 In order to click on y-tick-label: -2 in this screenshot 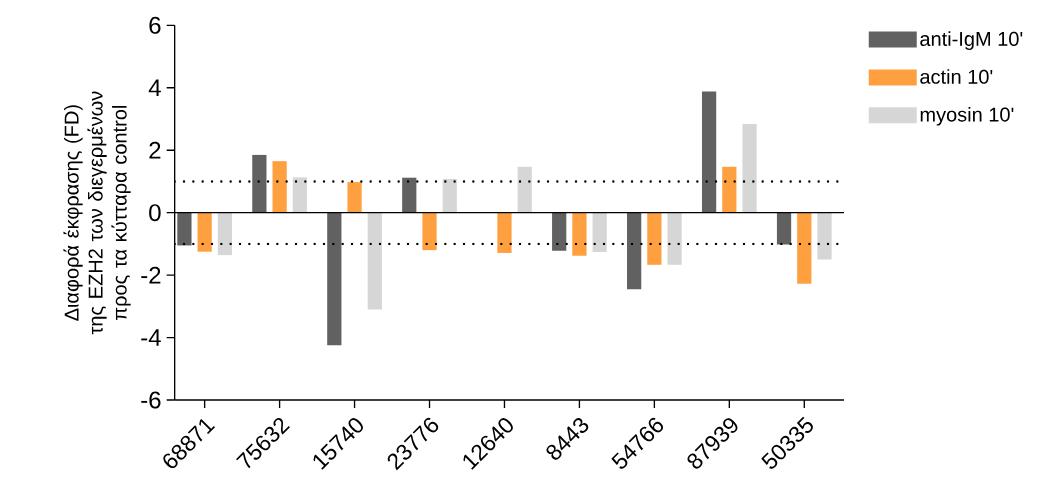, I will do `click(151, 275)`.